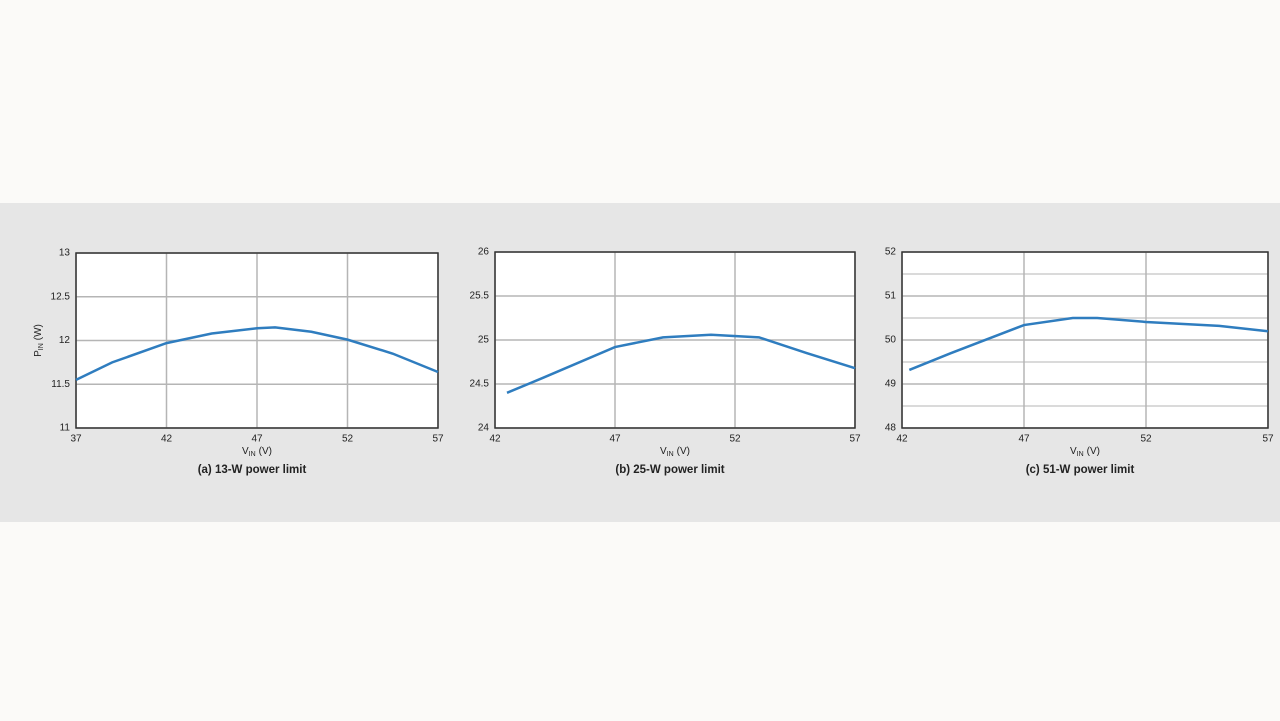 Image resolution: width=1280 pixels, height=721 pixels. Describe the element at coordinates (1080, 470) in the screenshot. I see `chart-caption: (c) 51-W power limit` at that location.